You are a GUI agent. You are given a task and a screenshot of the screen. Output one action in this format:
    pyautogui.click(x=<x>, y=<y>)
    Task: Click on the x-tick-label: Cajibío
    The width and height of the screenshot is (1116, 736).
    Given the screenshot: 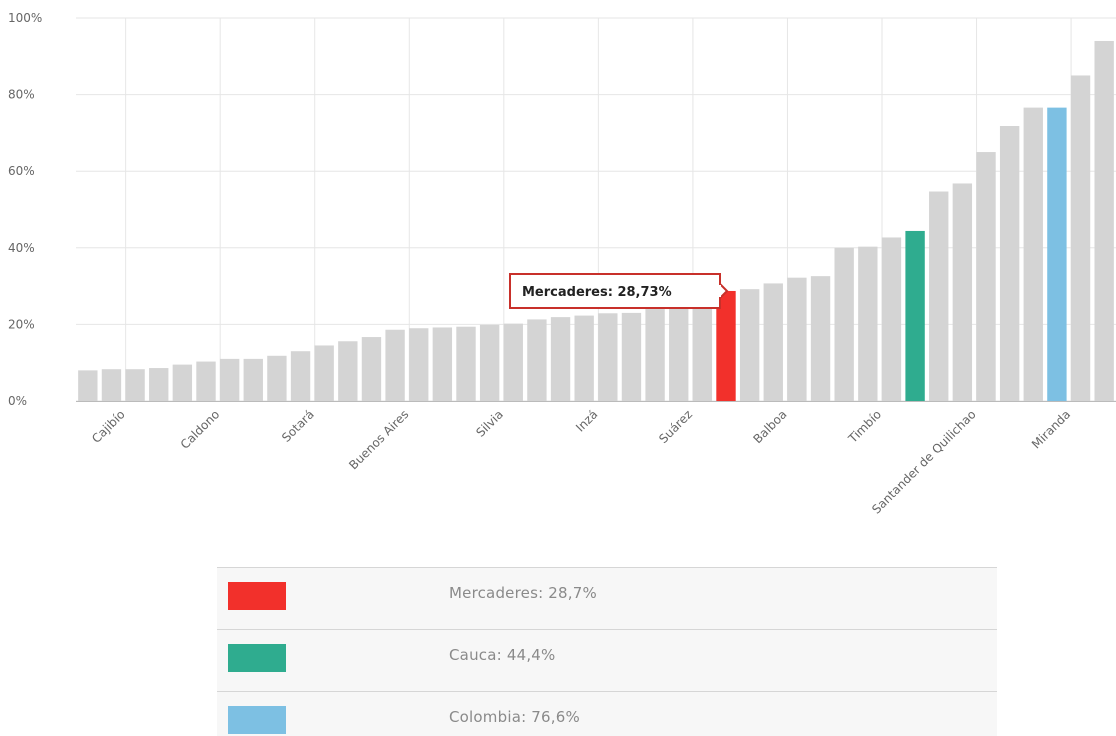 What is the action you would take?
    pyautogui.click(x=108, y=426)
    